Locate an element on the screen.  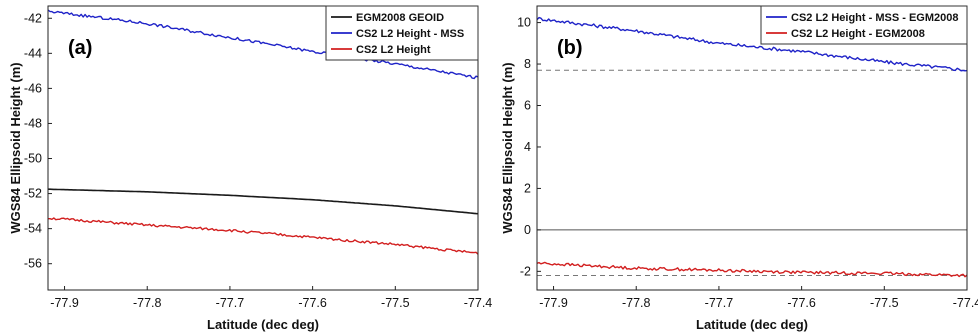
legend-entry: CS2 L2 Height - MSS - EGM2008 is located at coordinates (874, 18).